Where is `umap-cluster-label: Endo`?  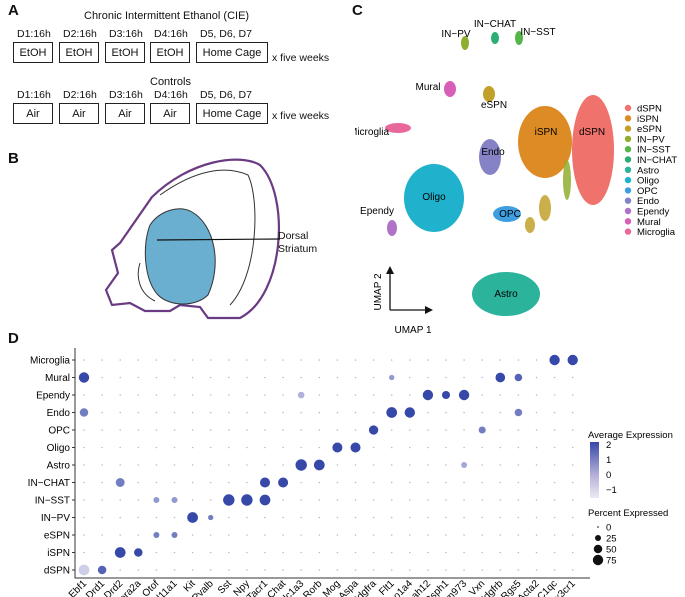 umap-cluster-label: Endo is located at coordinates (493, 152).